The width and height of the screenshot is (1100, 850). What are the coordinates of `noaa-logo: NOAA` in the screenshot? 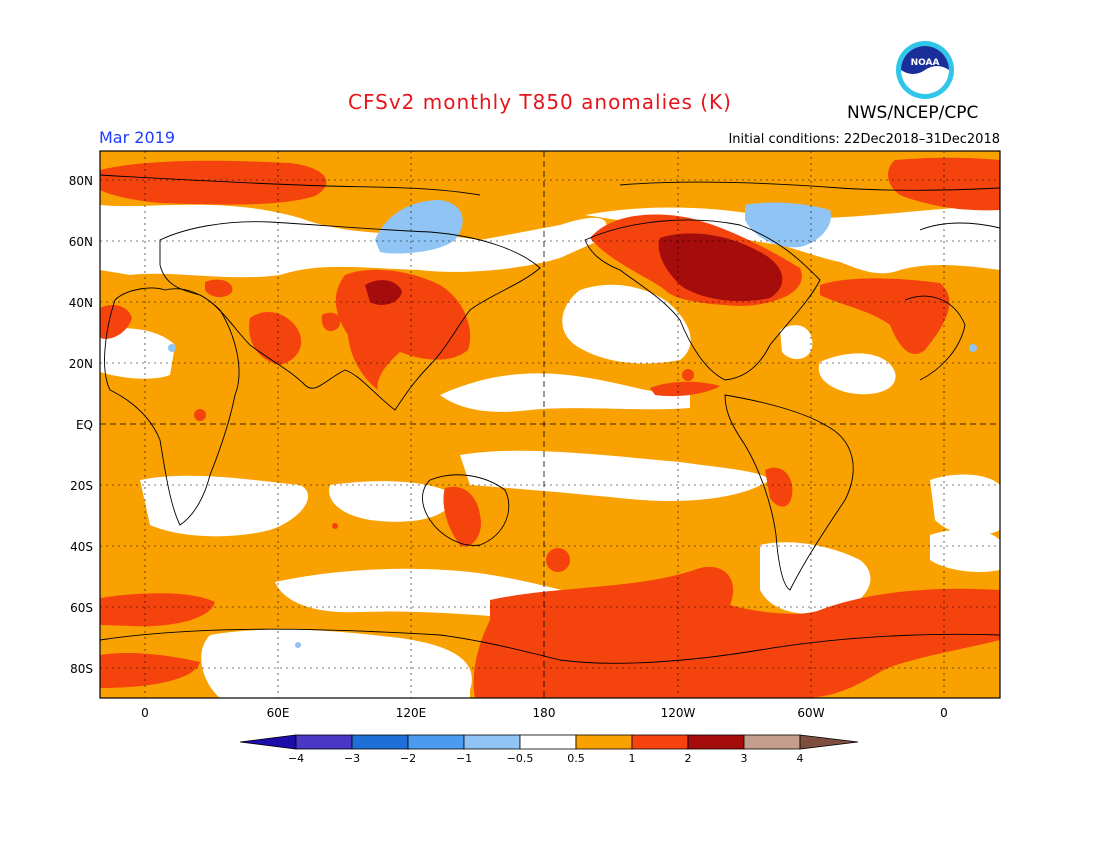 It's located at (925, 70).